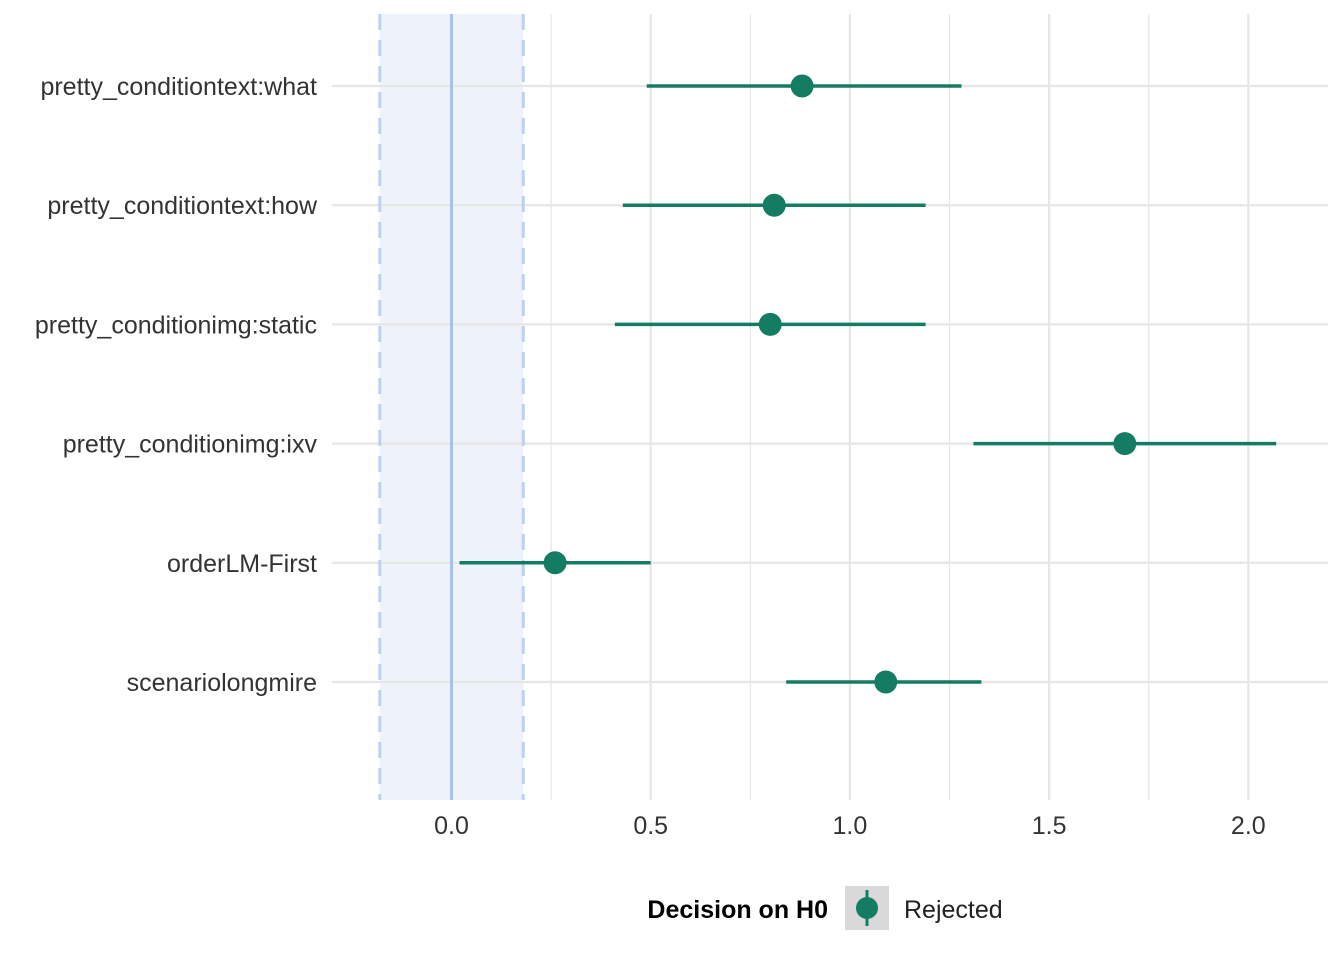  What do you see at coordinates (222, 683) in the screenshot?
I see `y-tick-label: scenariolongmire` at bounding box center [222, 683].